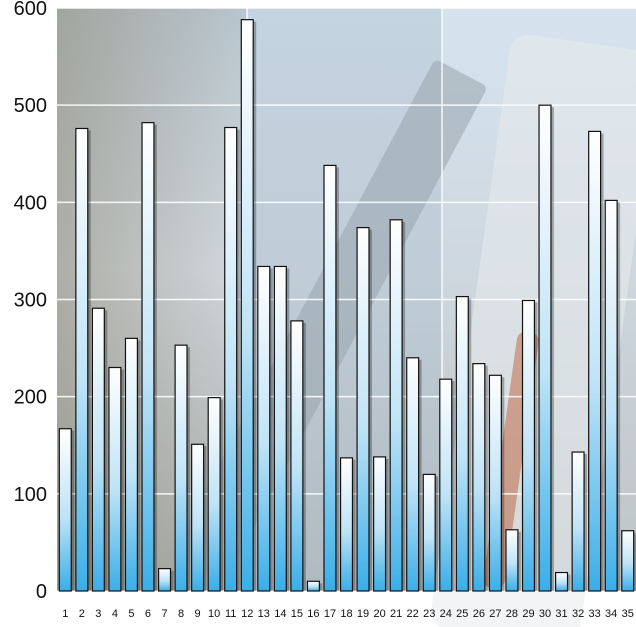  I want to click on x-tick-label: 1, so click(65, 614).